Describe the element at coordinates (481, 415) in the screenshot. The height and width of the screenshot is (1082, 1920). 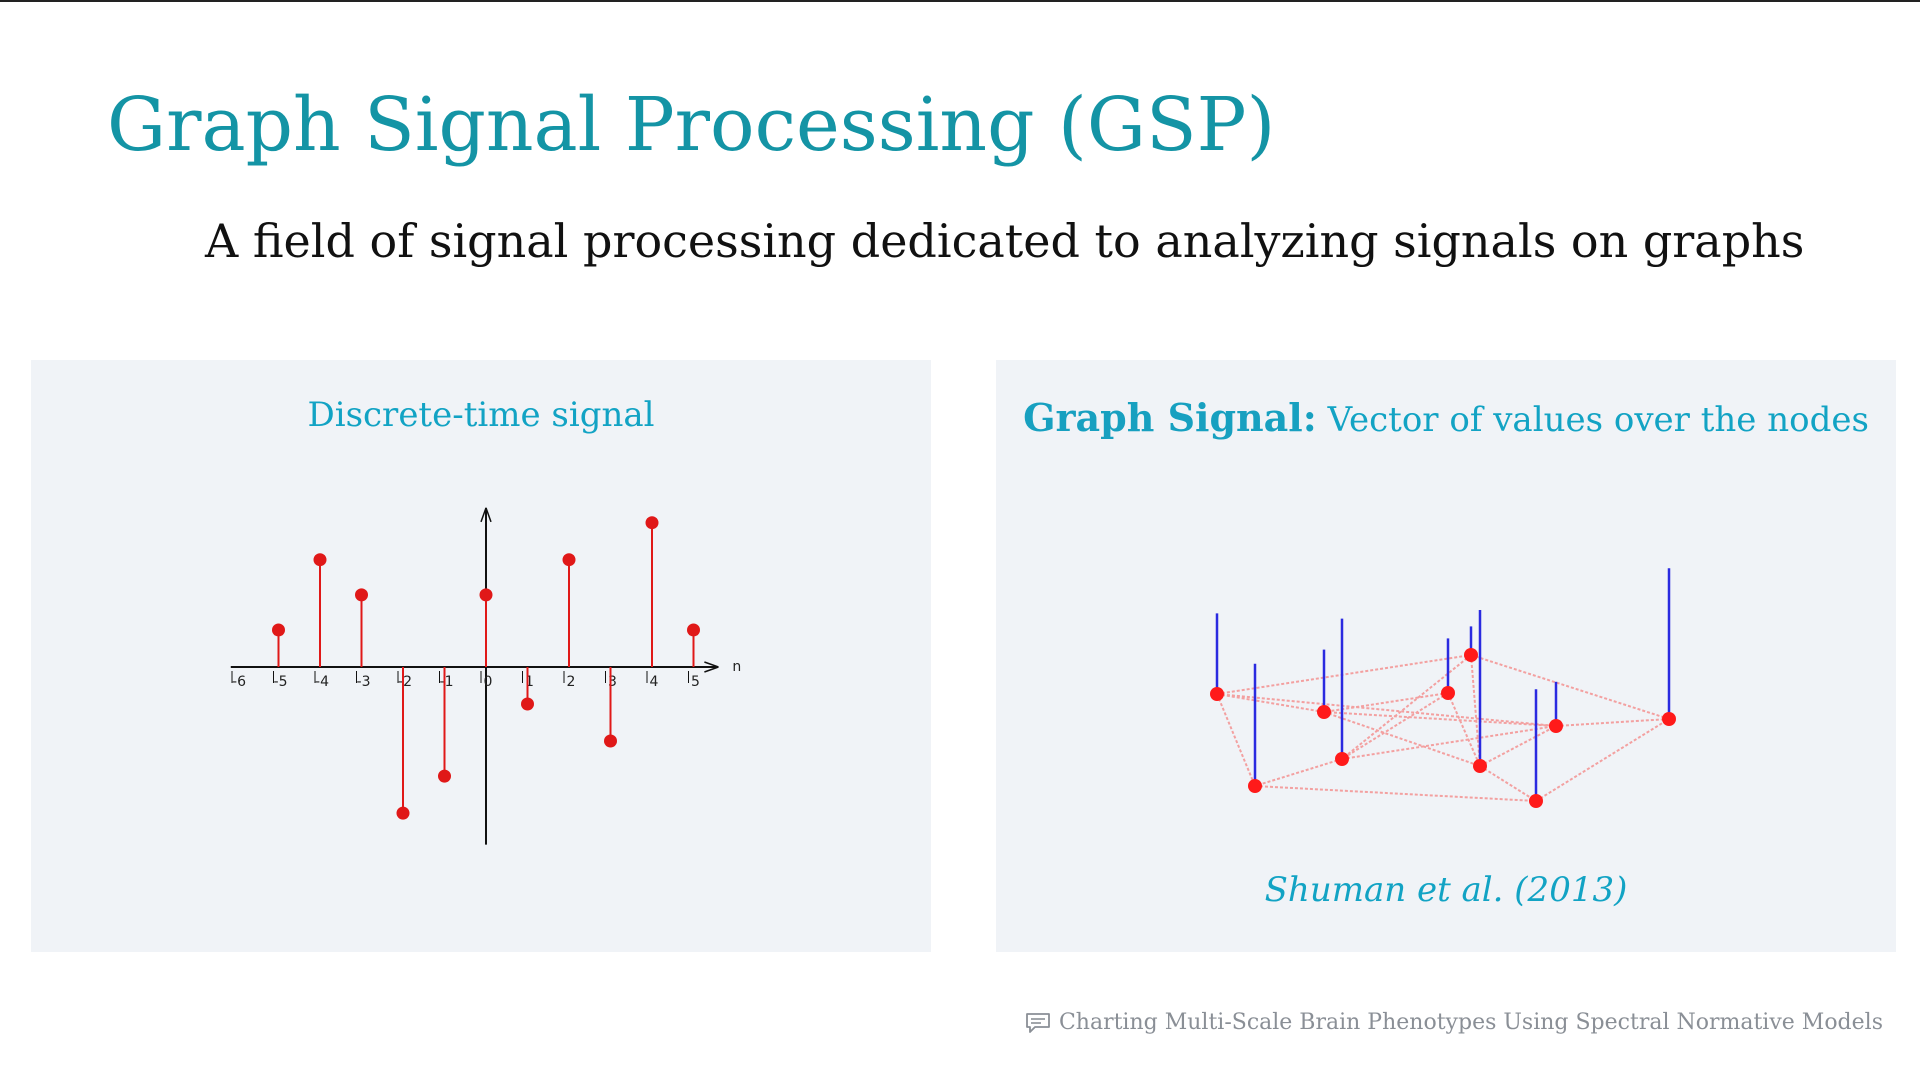
I see `discrete-signal-caption: Discrete-time signal` at that location.